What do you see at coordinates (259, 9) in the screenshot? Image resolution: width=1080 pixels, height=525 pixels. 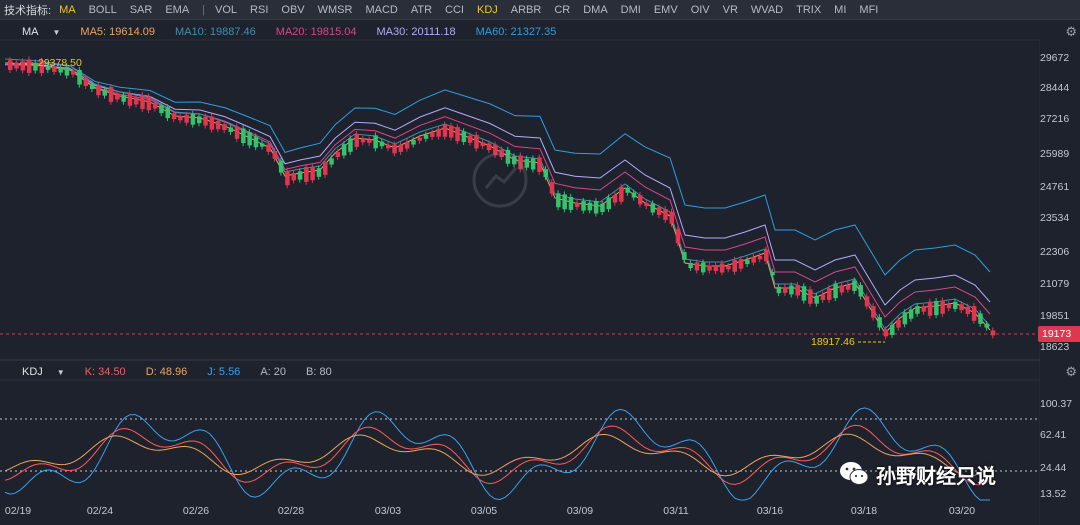 I see `toolbar-item-rsi: RSI` at bounding box center [259, 9].